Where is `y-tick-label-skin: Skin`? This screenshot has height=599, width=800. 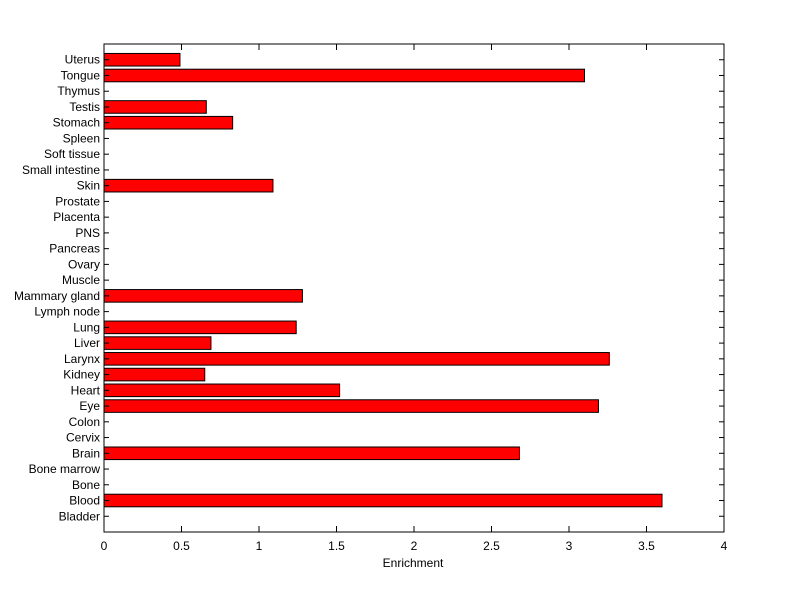
y-tick-label-skin: Skin is located at coordinates (88, 186).